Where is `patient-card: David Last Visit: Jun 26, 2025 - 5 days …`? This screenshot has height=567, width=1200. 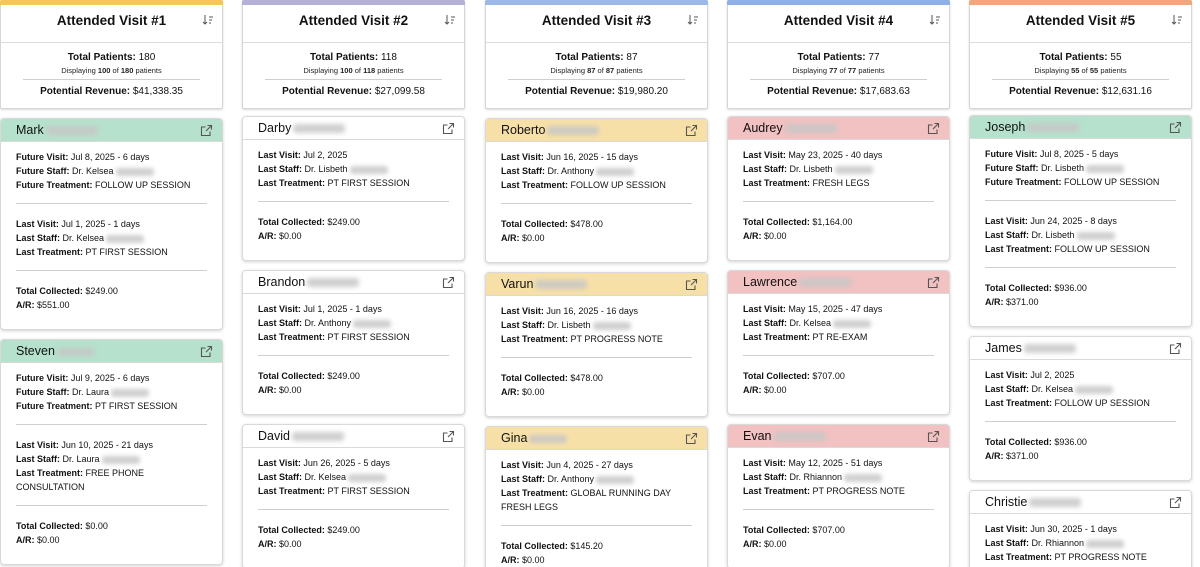
patient-card: David Last Visit: Jun 26, 2025 - 5 days … is located at coordinates (353, 495).